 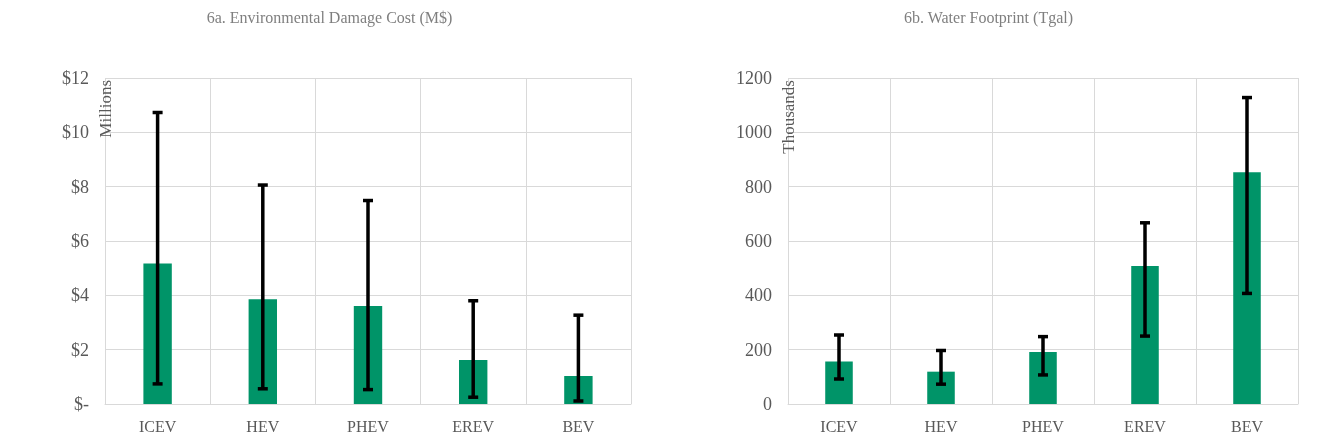 I want to click on y-tick-label: 800, so click(x=758, y=186).